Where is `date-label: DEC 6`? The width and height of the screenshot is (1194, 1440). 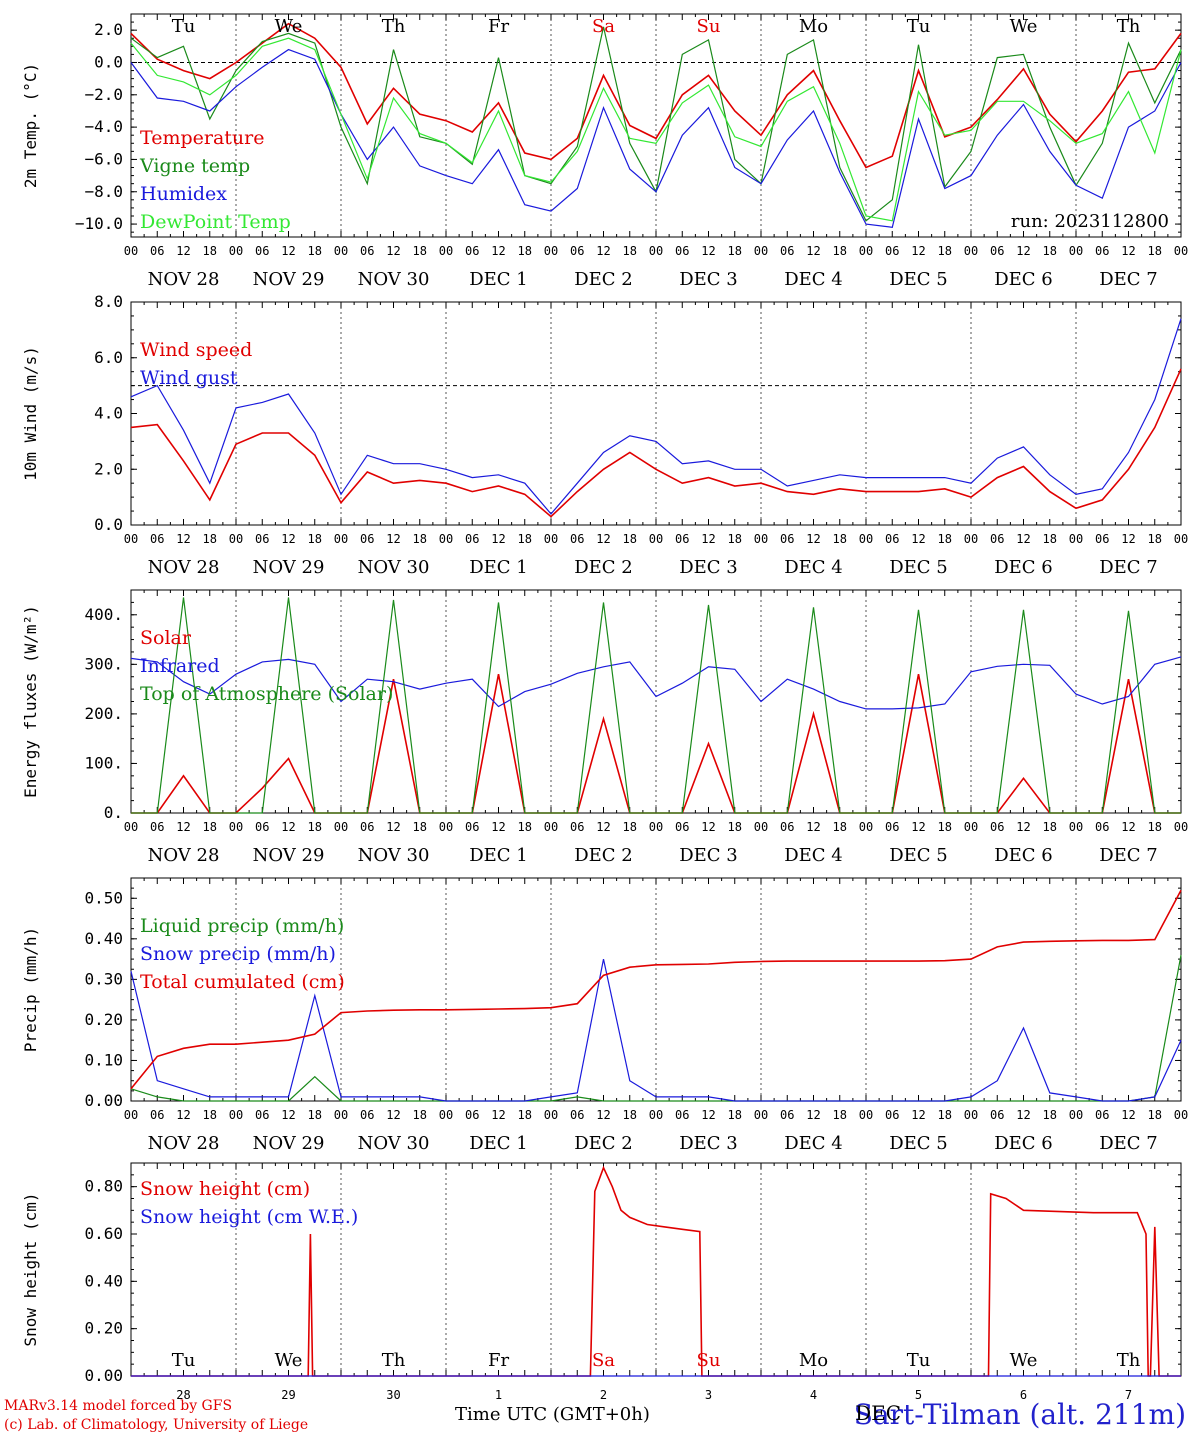
date-label: DEC 6 is located at coordinates (1023, 1143).